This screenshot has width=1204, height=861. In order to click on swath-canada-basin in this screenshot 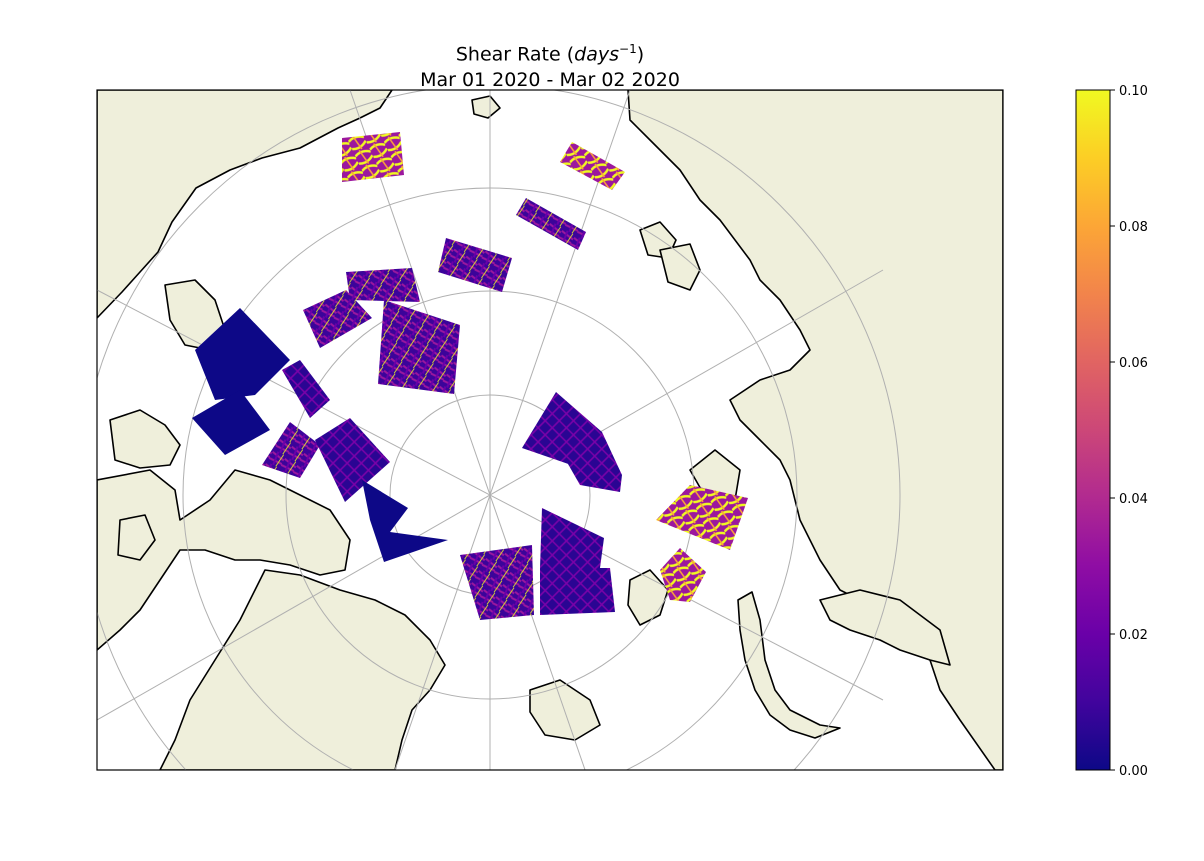, I will do `click(419, 347)`.